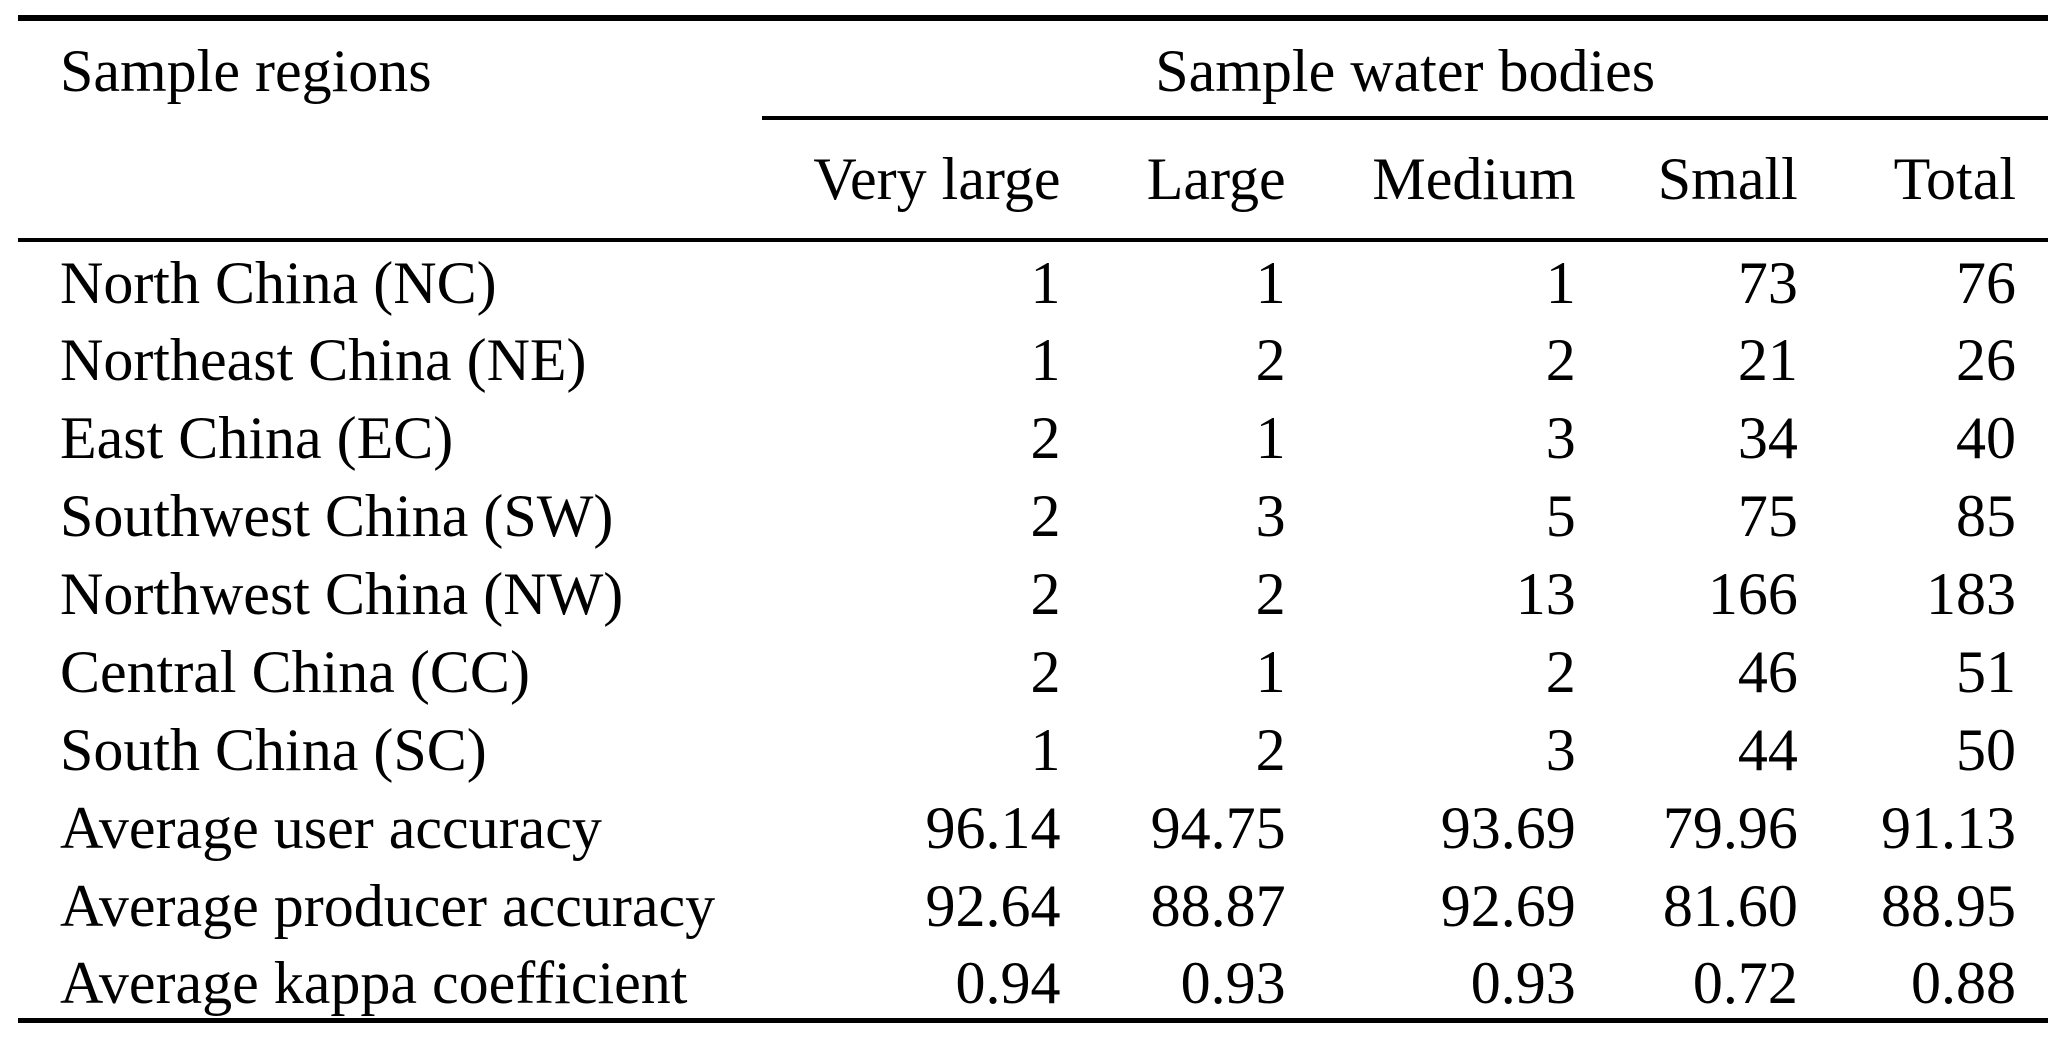  Describe the element at coordinates (1560, 516) in the screenshot. I see `value-medium: 5` at that location.